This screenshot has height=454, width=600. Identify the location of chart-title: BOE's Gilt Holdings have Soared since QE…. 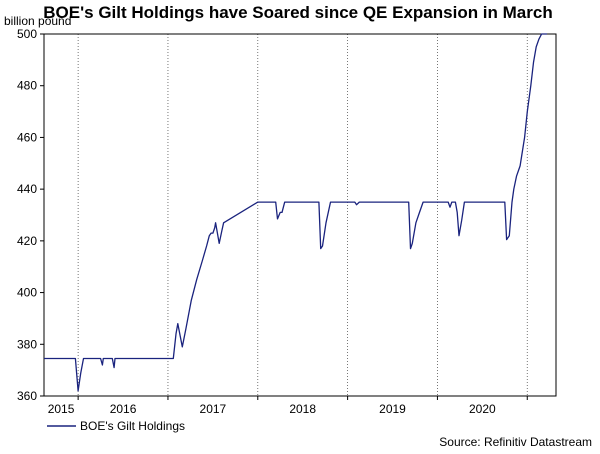
(297, 12).